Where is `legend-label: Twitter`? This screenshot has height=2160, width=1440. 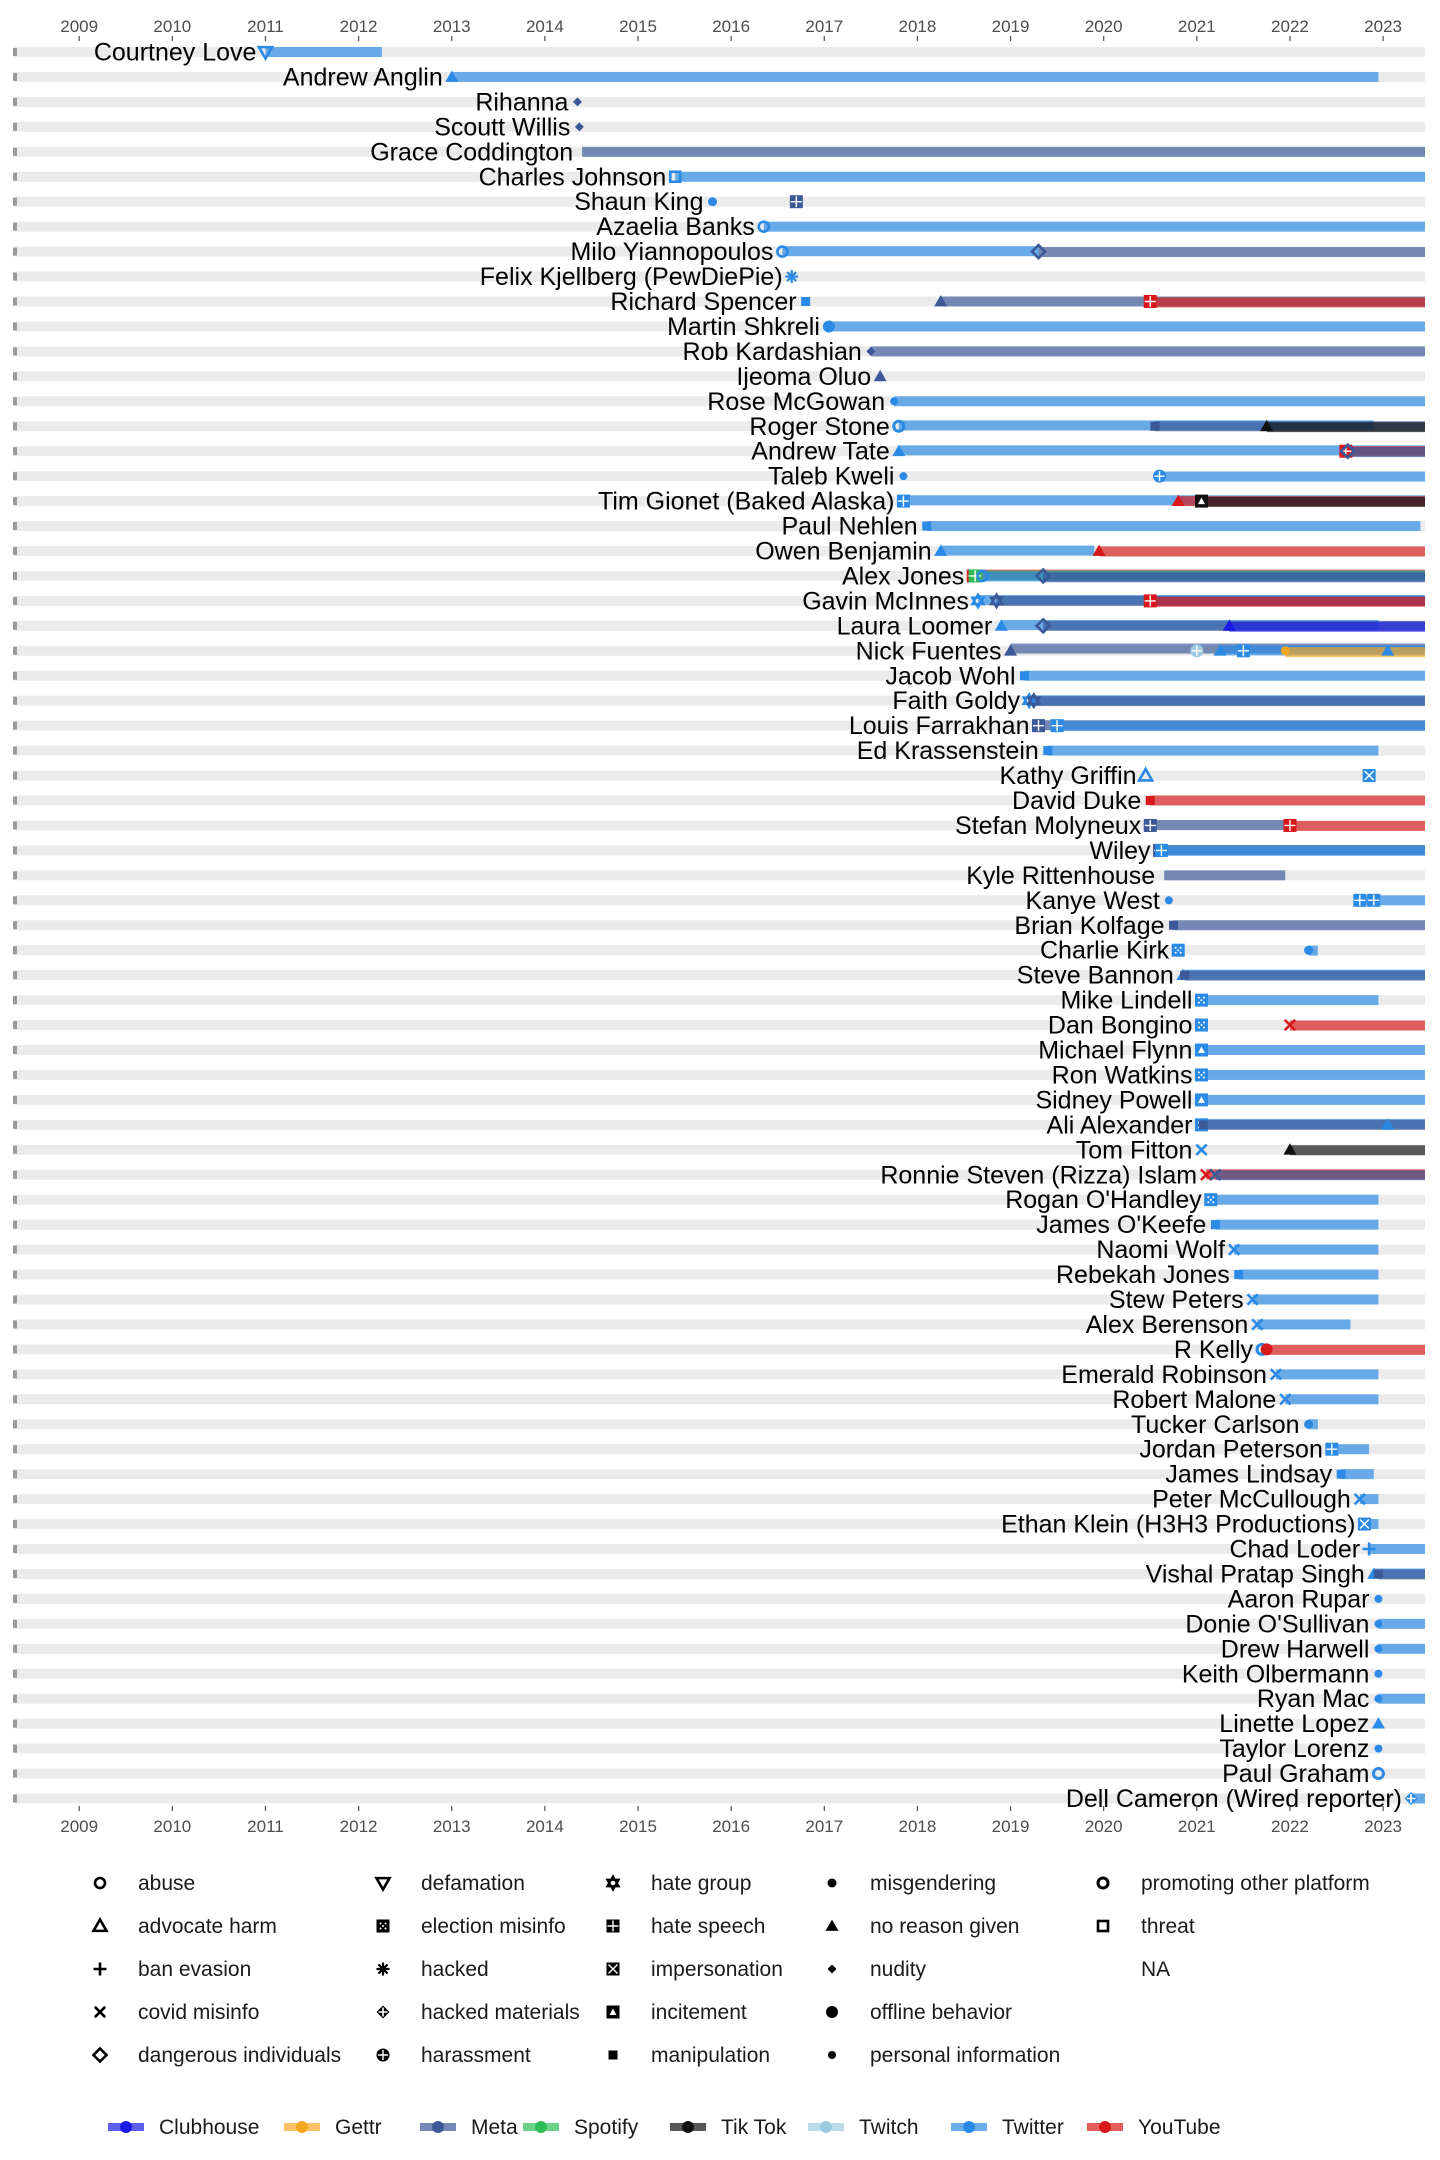
legend-label: Twitter is located at coordinates (1033, 2127).